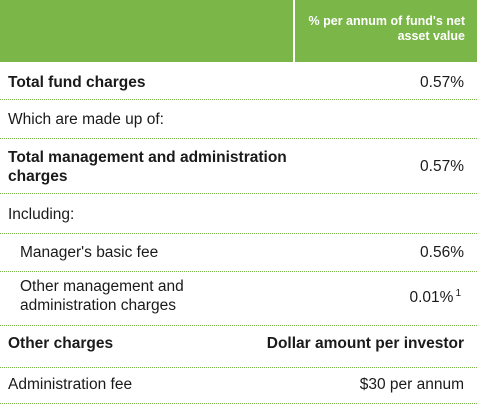  What do you see at coordinates (238, 347) in the screenshot?
I see `row-other-charges: Other charges Dollar amount per investor` at bounding box center [238, 347].